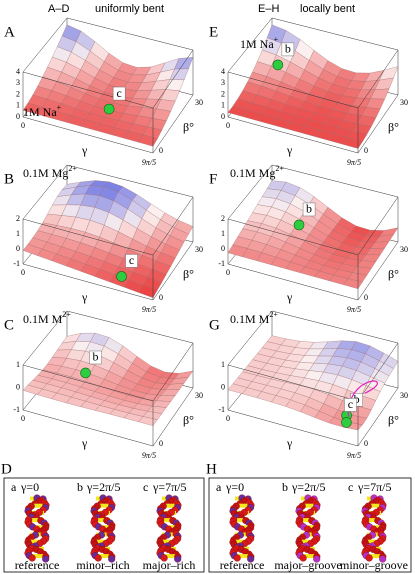  What do you see at coordinates (9, 325) in the screenshot?
I see `panel-letter: C` at bounding box center [9, 325].